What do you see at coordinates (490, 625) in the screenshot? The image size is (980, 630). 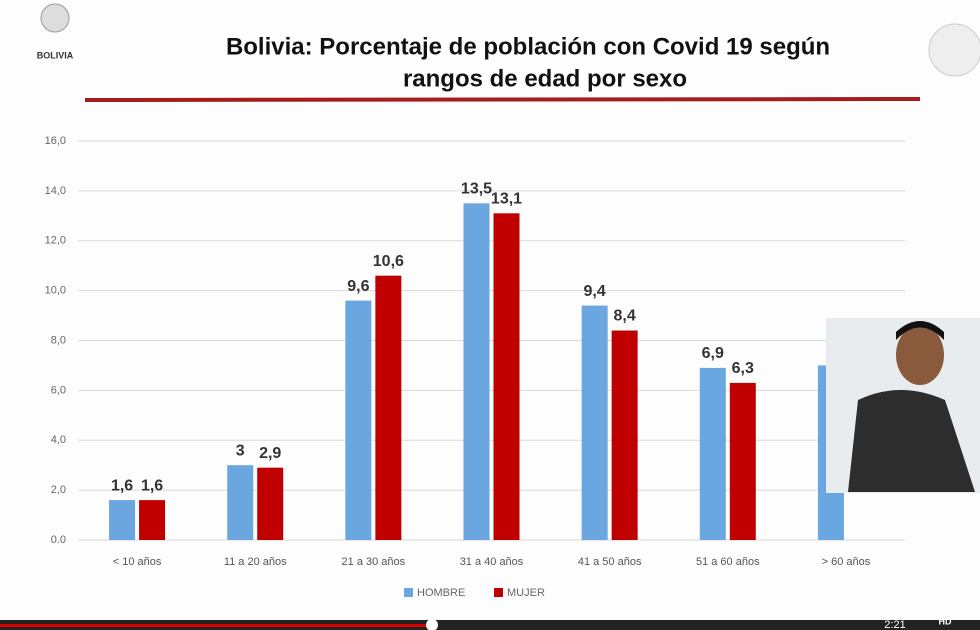 I see `player-bar` at bounding box center [490, 625].